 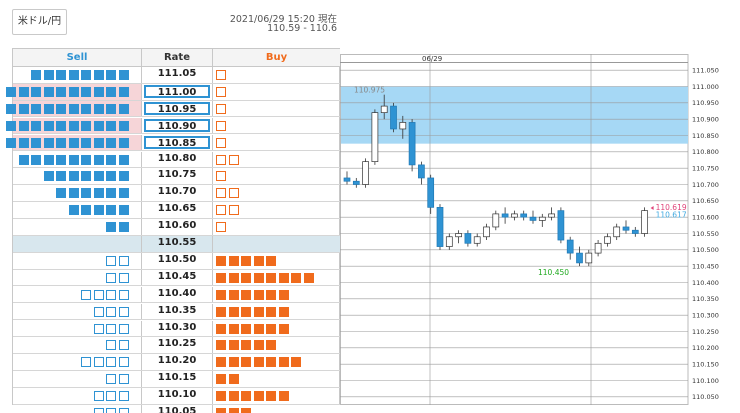 I want to click on rate-value: 111.05, so click(x=177, y=73).